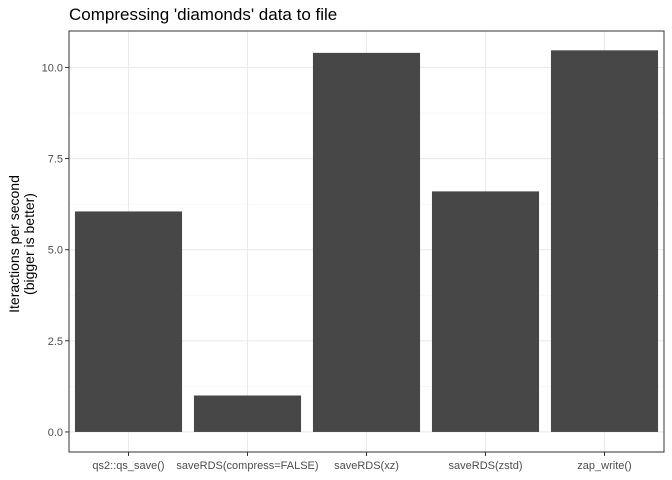  Describe the element at coordinates (203, 14) in the screenshot. I see `chart-title: Compressing 'diamonds' data to file` at that location.